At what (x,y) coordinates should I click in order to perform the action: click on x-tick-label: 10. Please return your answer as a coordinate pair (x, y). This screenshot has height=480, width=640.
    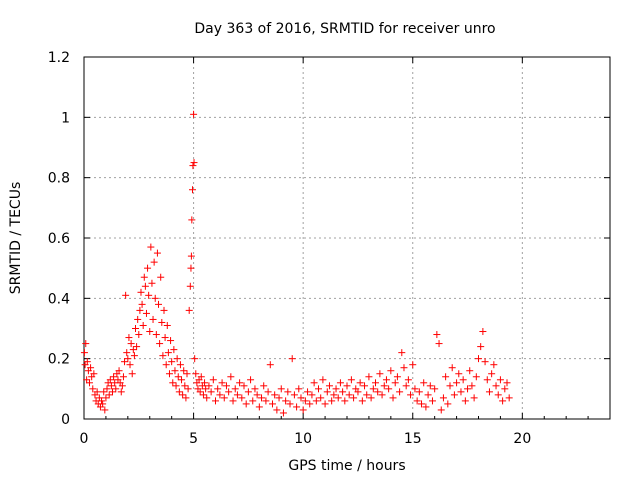
    Looking at the image, I should click on (303, 439).